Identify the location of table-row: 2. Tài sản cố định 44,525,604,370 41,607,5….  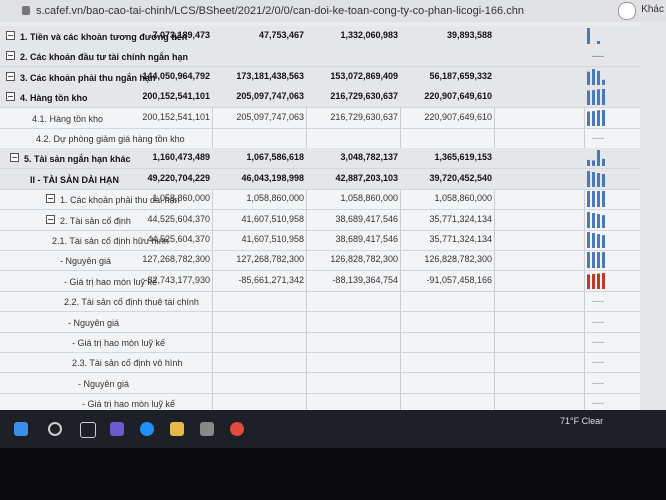
(320, 220).